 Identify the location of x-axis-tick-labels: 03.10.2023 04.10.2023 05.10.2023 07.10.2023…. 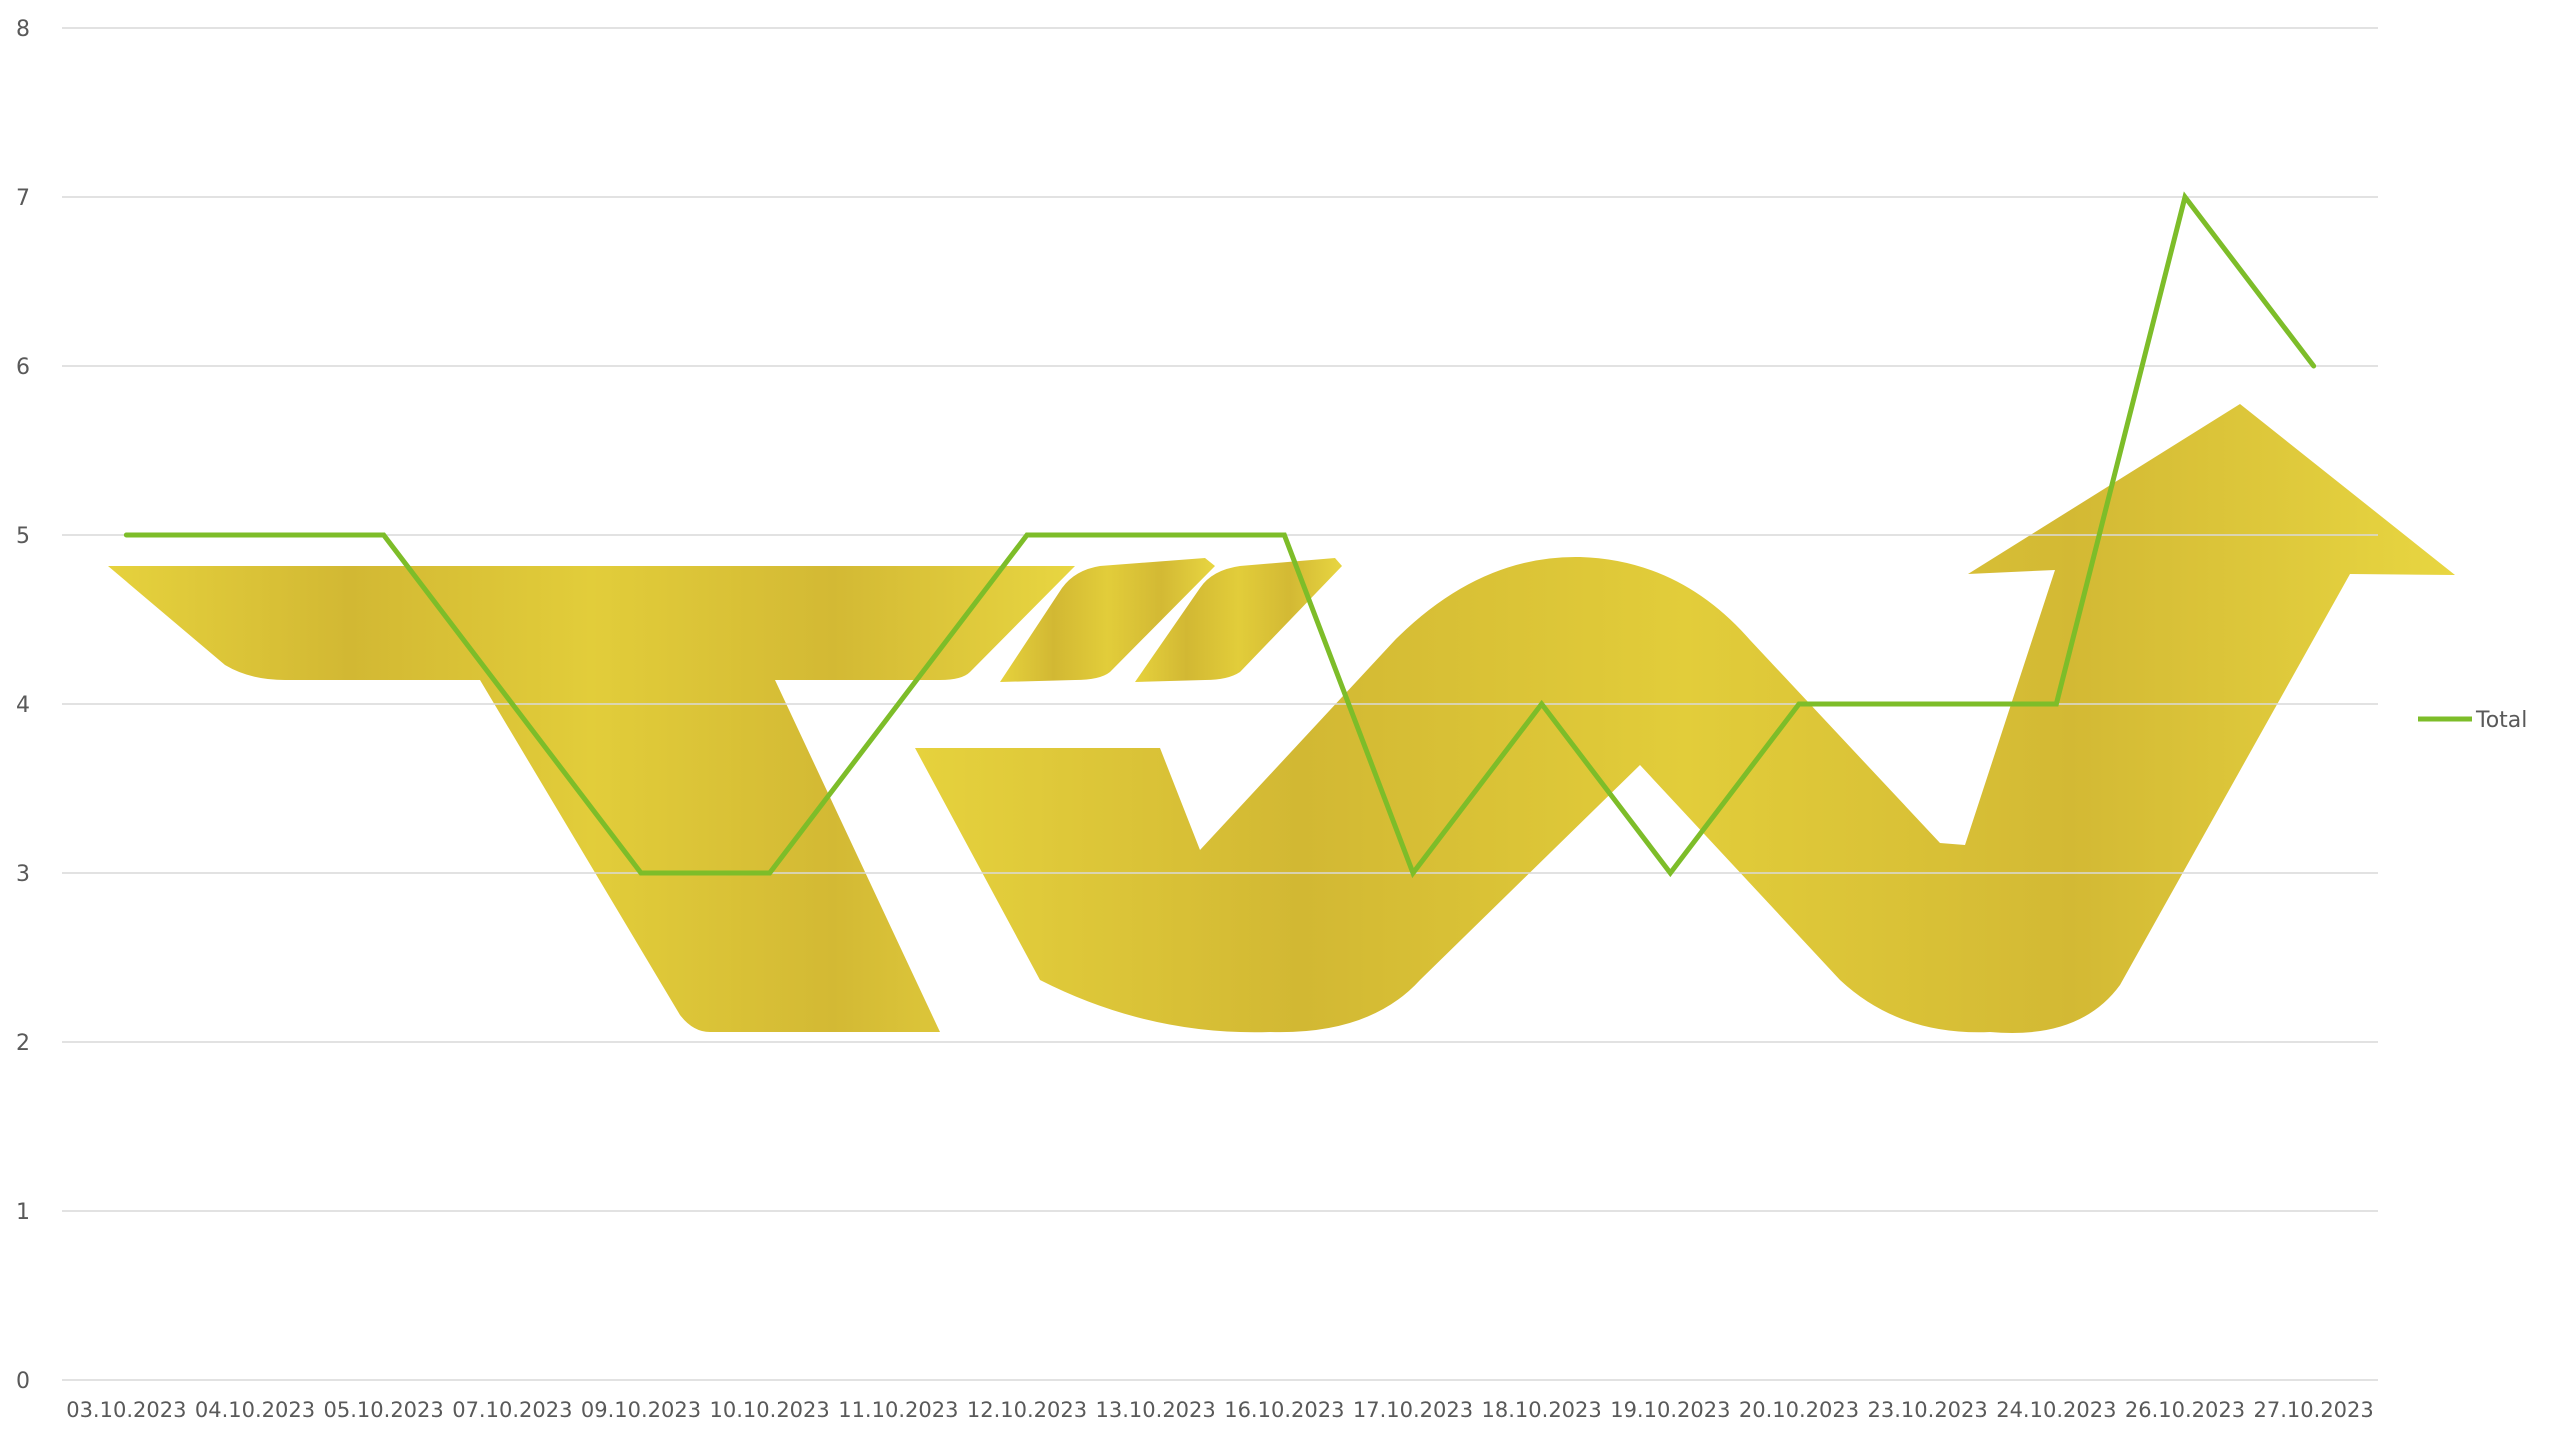
(1220, 1410).